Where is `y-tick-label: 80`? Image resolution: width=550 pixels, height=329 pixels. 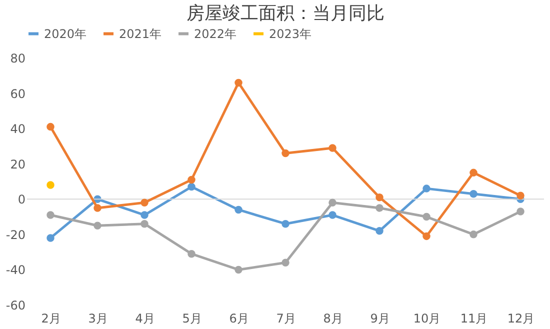 y-tick-label: 80 is located at coordinates (18, 59).